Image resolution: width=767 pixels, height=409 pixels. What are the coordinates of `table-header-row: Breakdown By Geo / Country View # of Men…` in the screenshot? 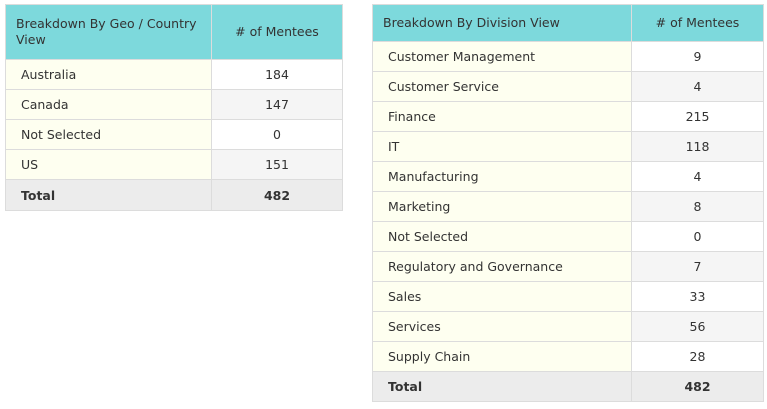 It's located at (174, 32).